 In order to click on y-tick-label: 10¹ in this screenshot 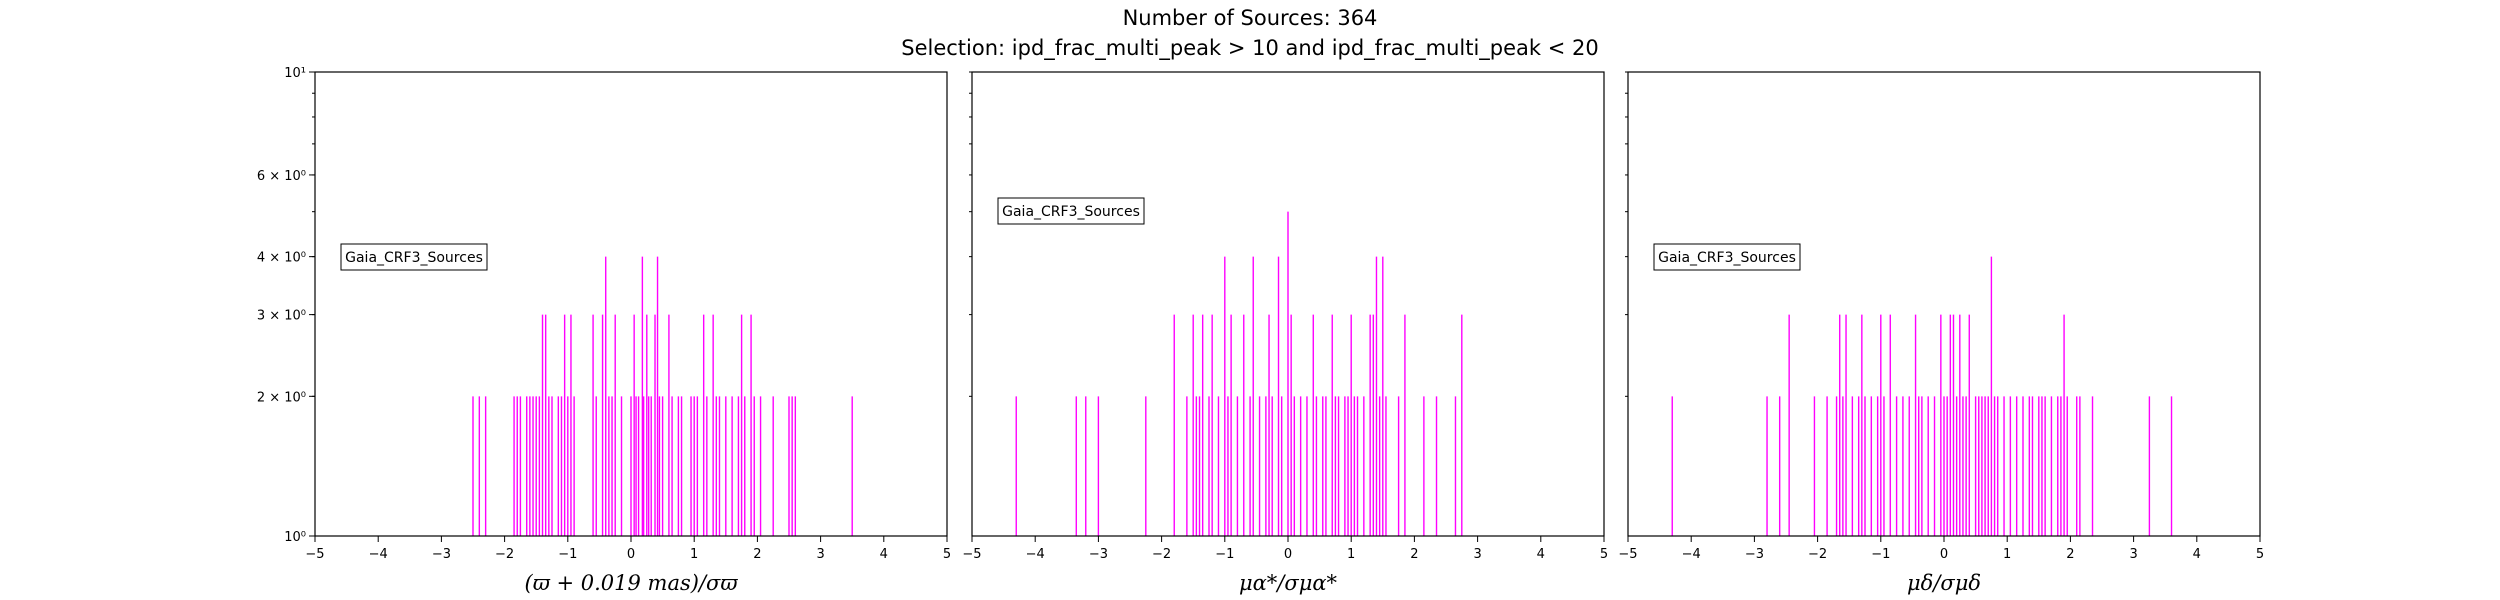, I will do `click(295, 73)`.